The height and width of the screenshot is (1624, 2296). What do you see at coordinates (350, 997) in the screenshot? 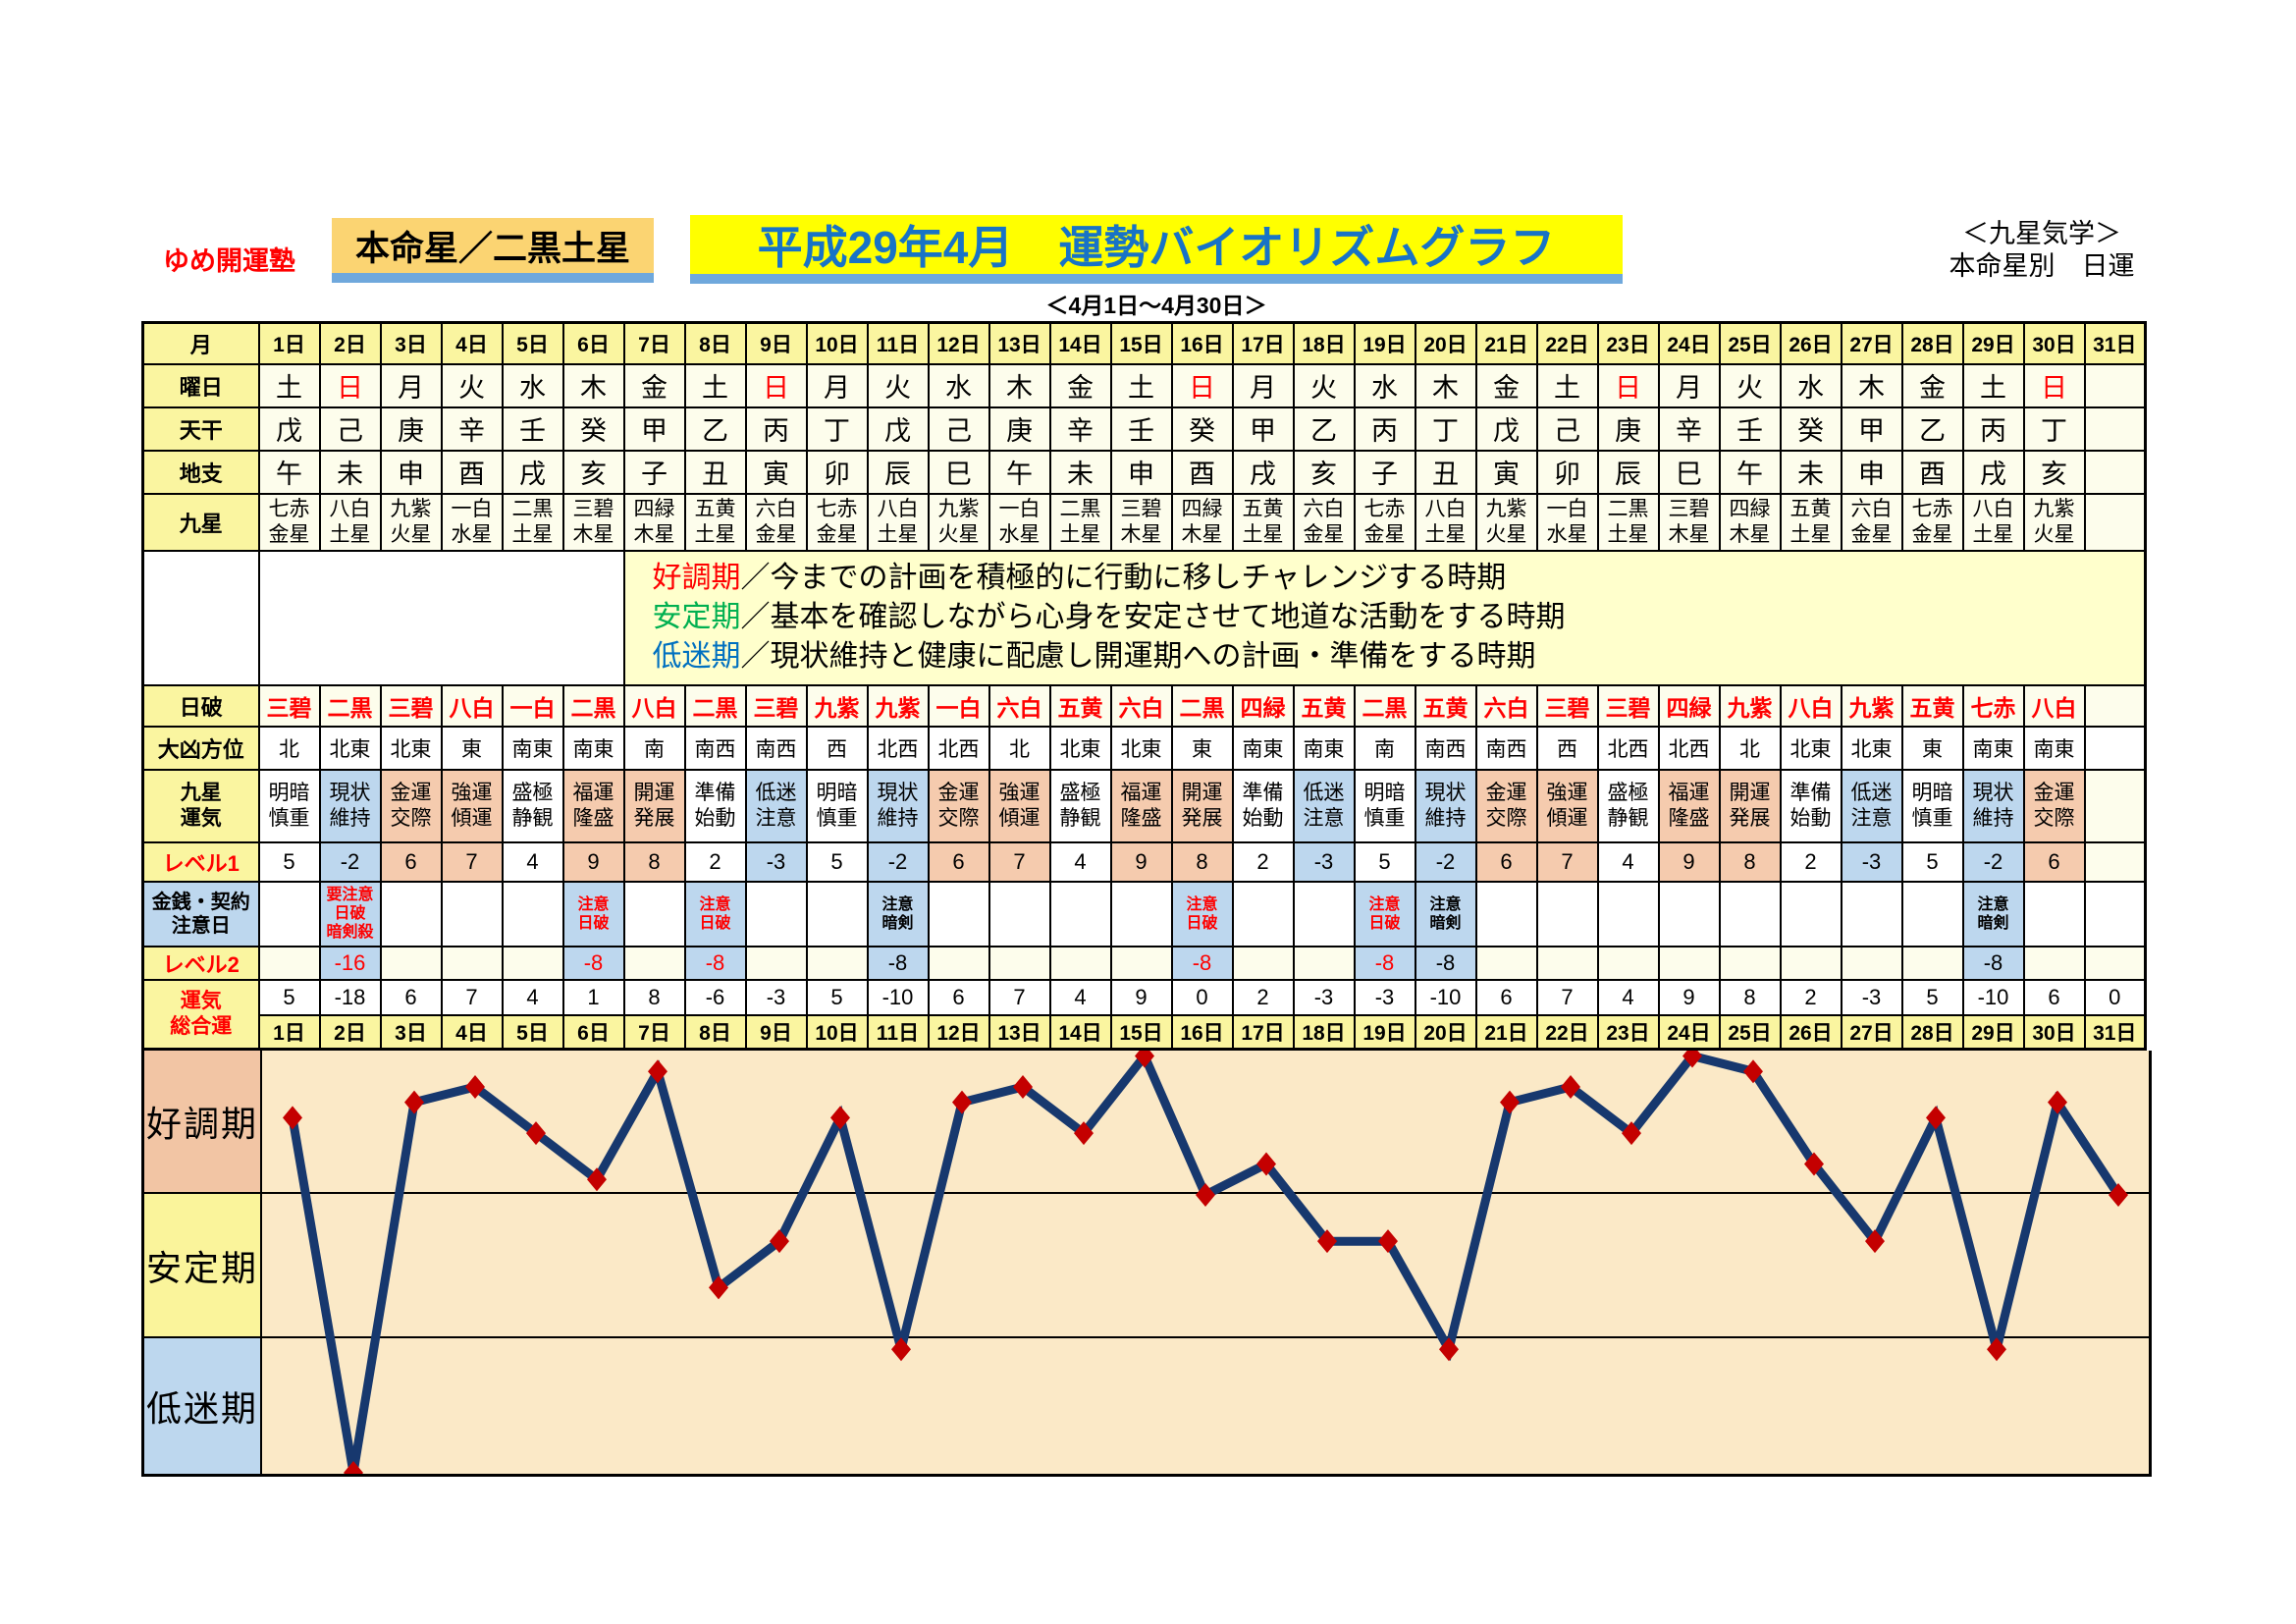
I see `total-cell: -18` at bounding box center [350, 997].